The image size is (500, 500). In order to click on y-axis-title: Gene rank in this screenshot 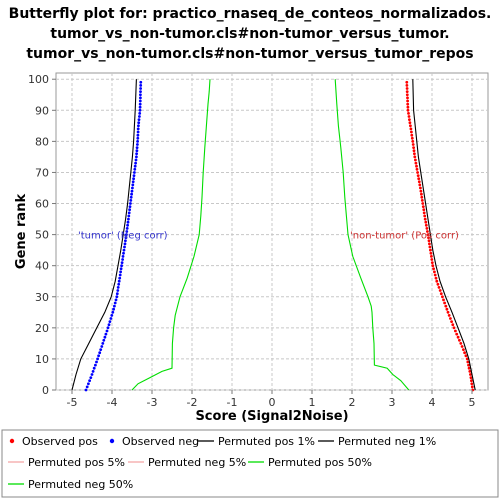, I will do `click(21, 232)`.